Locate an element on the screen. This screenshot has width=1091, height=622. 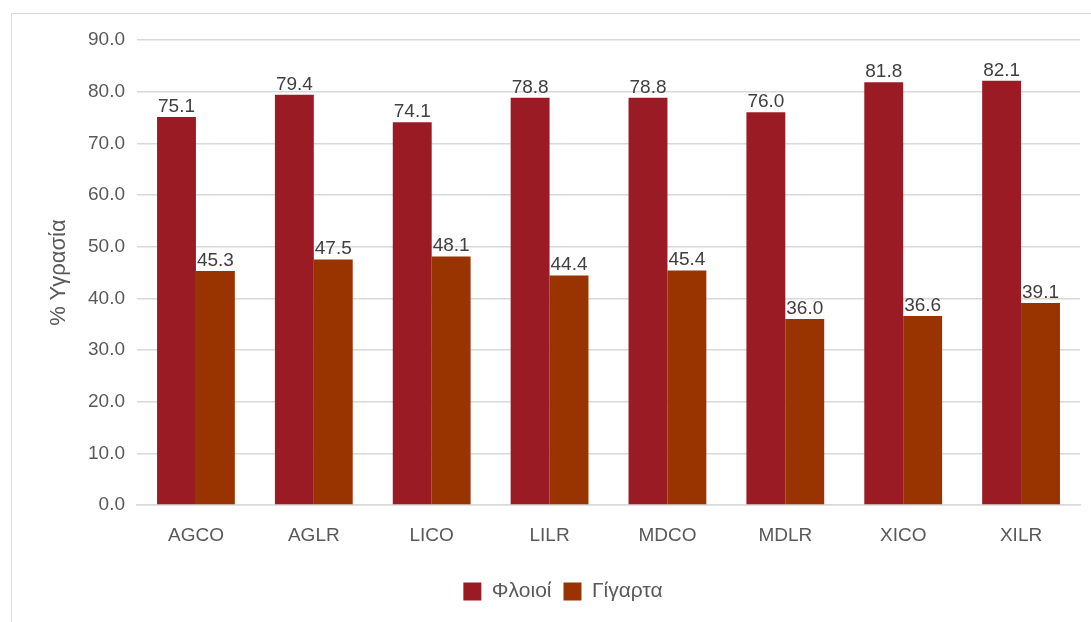
data-label: 81.8 is located at coordinates (884, 71).